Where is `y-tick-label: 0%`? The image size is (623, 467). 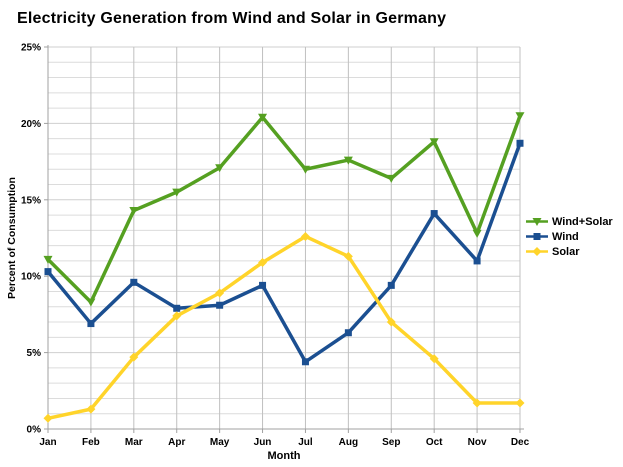
y-tick-label: 0% is located at coordinates (34, 430).